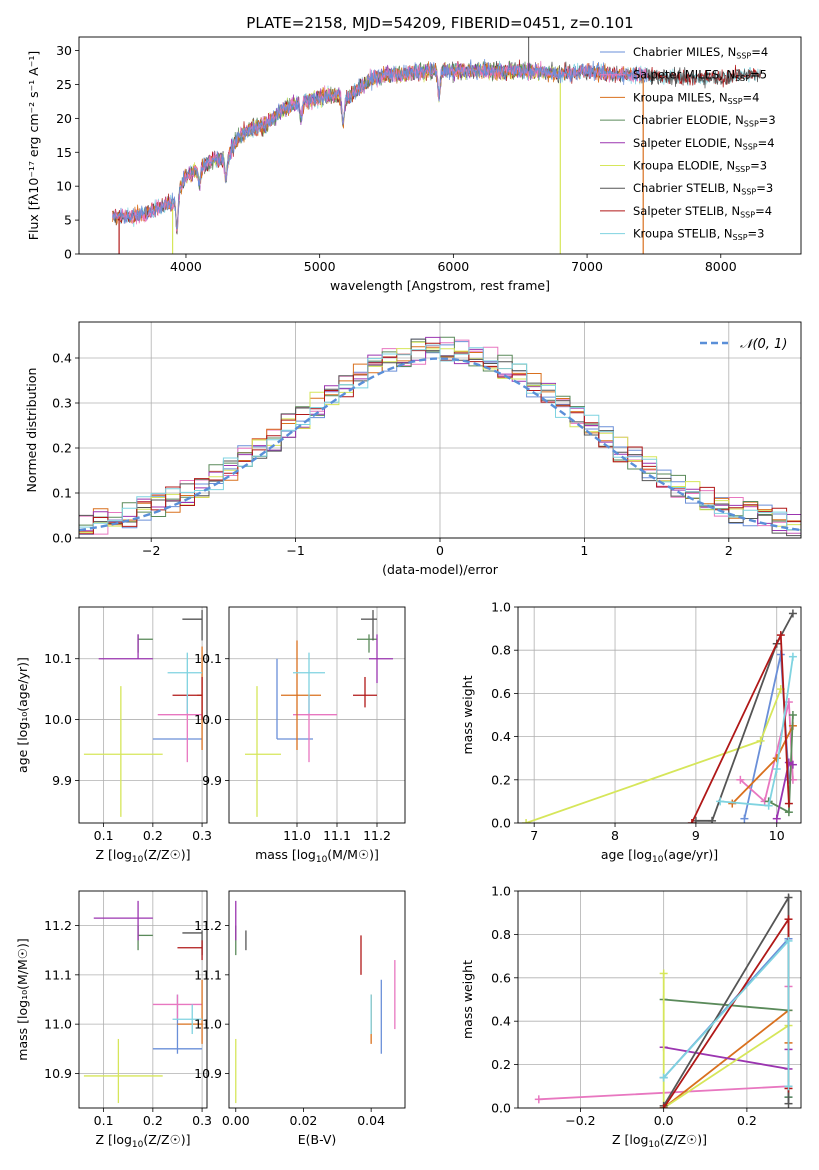 The width and height of the screenshot is (819, 1170). What do you see at coordinates (212, 780) in the screenshot?
I see `age_vs_mass-ytick-label: 9.9` at bounding box center [212, 780].